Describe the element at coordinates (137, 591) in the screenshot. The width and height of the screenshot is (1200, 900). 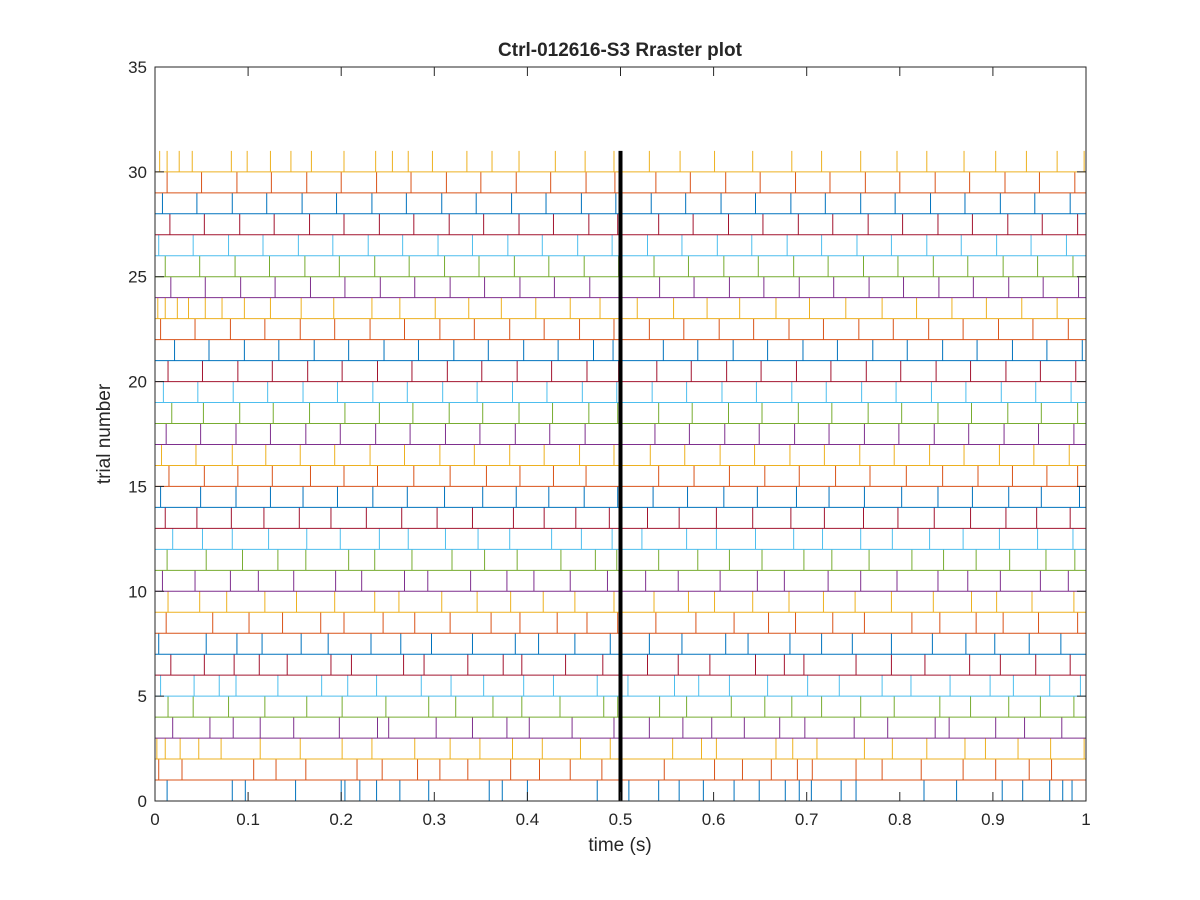
I see `y-tick-label: 10` at that location.